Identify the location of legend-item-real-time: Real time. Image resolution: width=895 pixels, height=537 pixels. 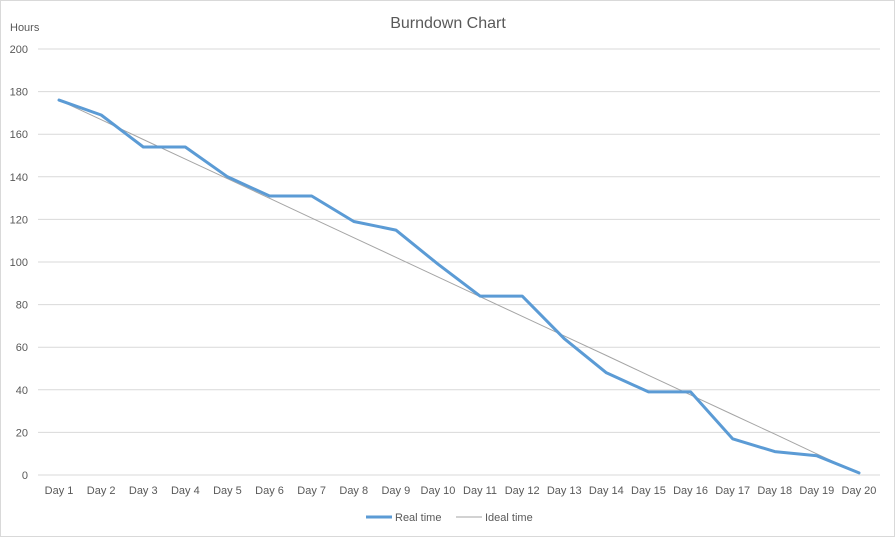
(403, 518).